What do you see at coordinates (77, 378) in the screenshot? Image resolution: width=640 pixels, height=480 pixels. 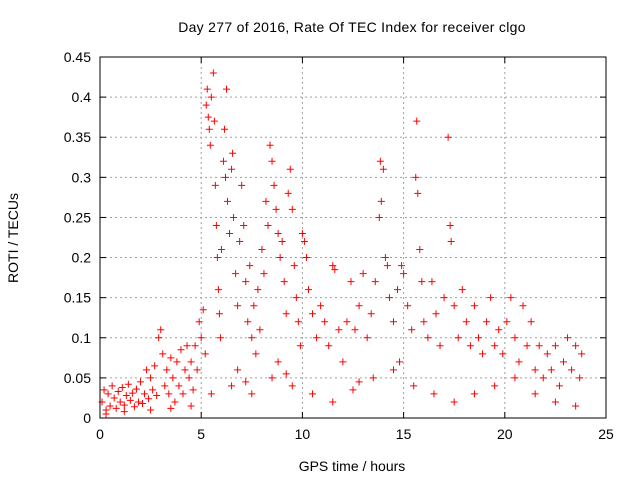 I see `y-tick-label: 0.05` at bounding box center [77, 378].